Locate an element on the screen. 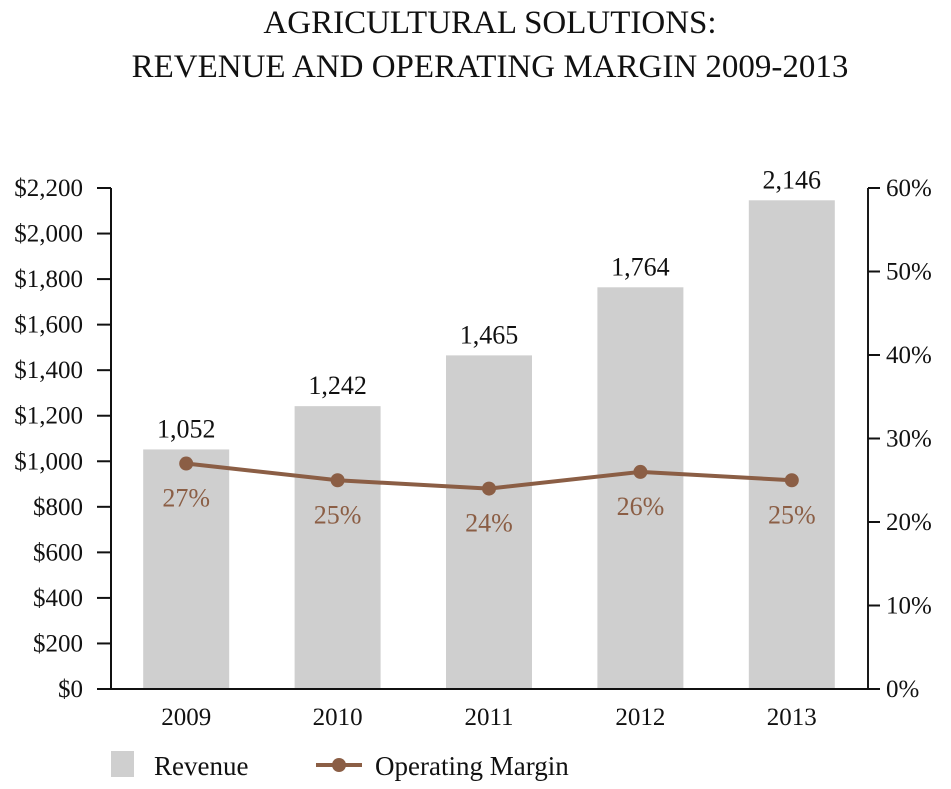  revenue-data-label: 1,764 is located at coordinates (640, 266).